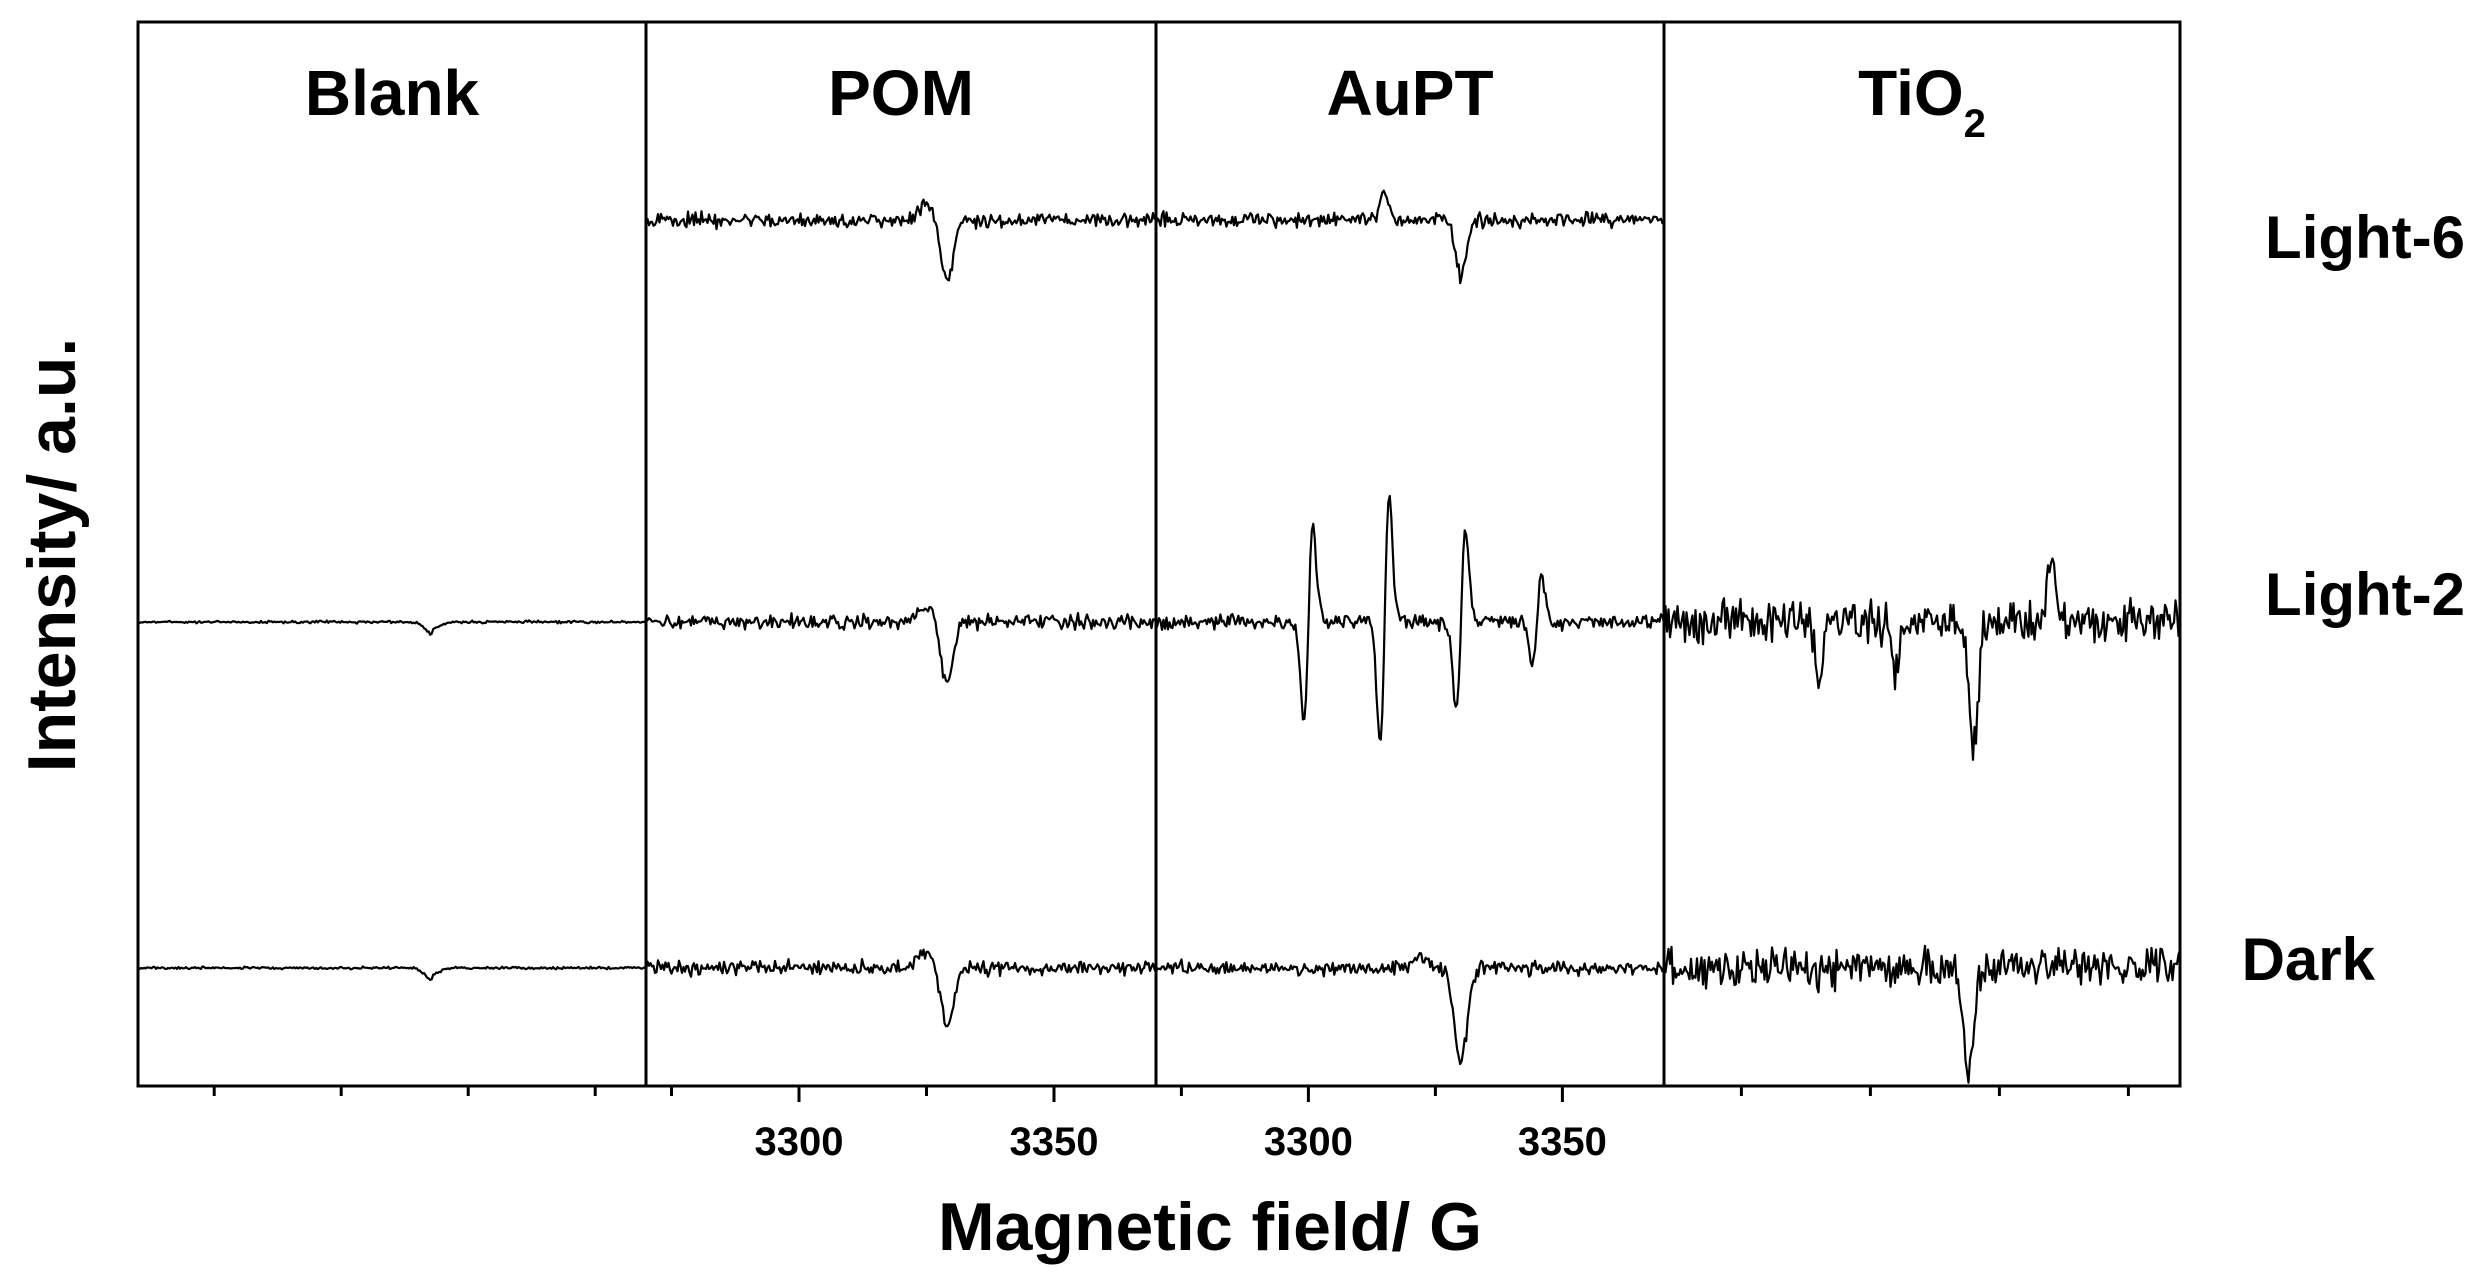 The width and height of the screenshot is (2472, 1279). Describe the element at coordinates (2365, 237) in the screenshot. I see `series-label-light6: Light-6` at that location.